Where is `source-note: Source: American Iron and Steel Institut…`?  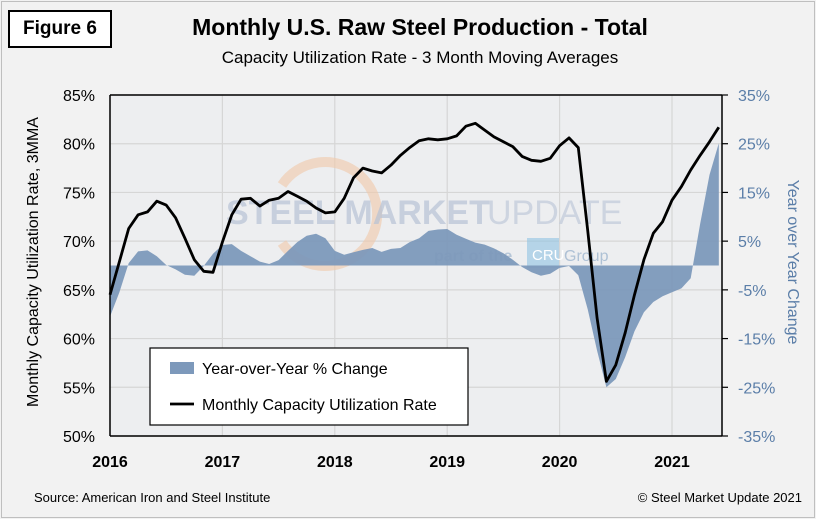
source-note: Source: American Iron and Steel Institut… is located at coordinates (152, 497).